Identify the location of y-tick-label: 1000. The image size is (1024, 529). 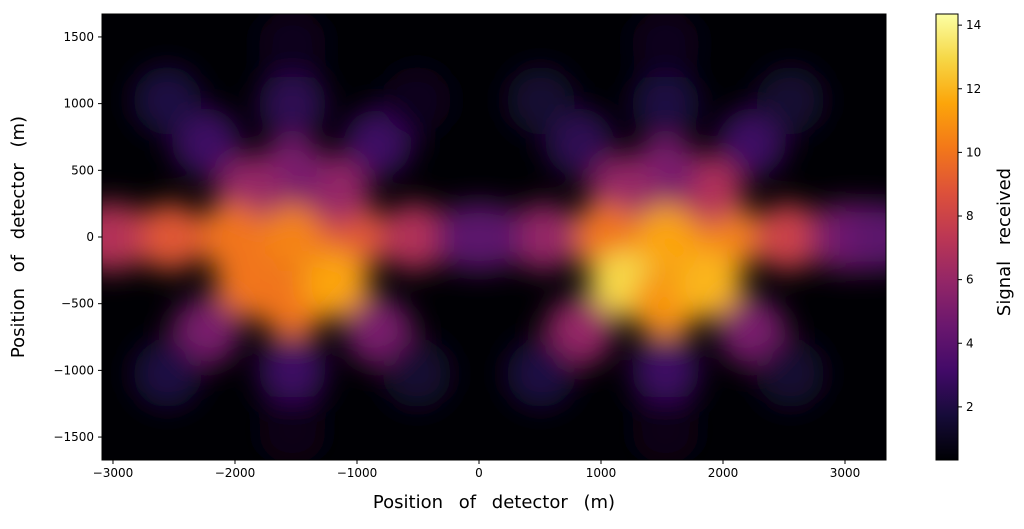
(78, 104).